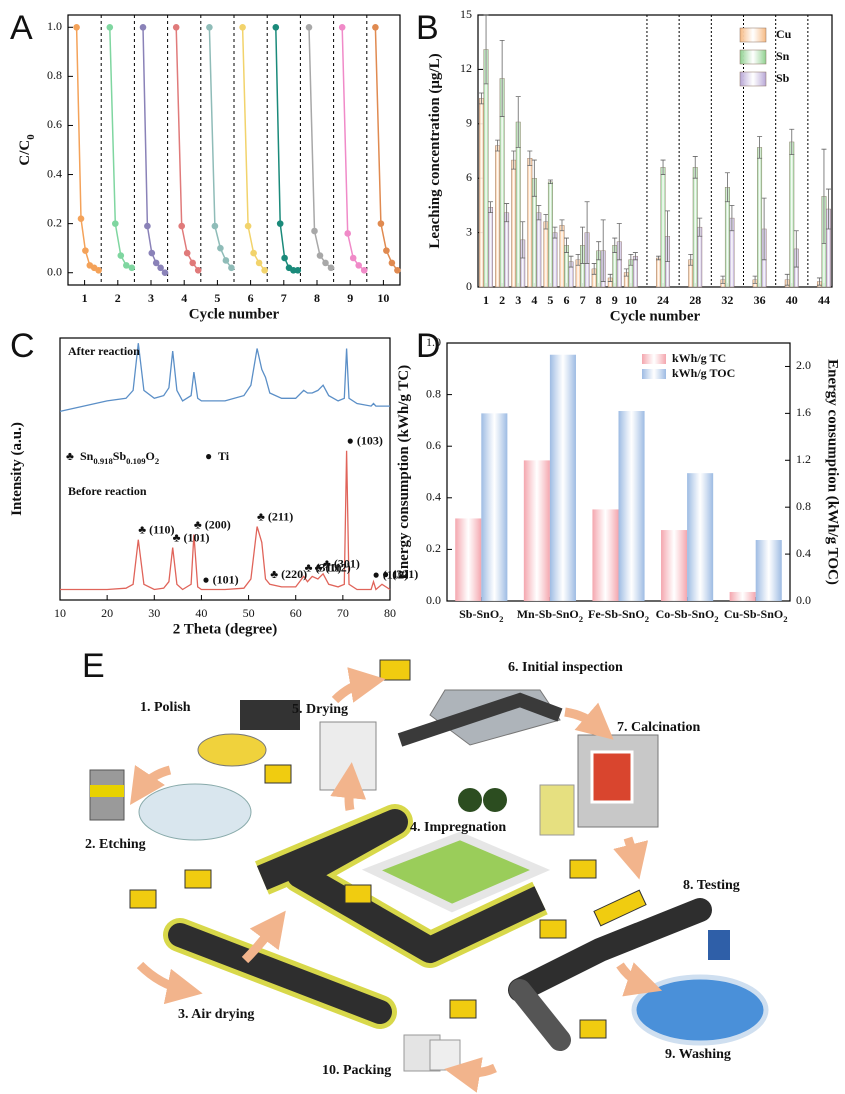  What do you see at coordinates (107, 613) in the screenshot?
I see `x-tick-label: 20` at bounding box center [107, 613].